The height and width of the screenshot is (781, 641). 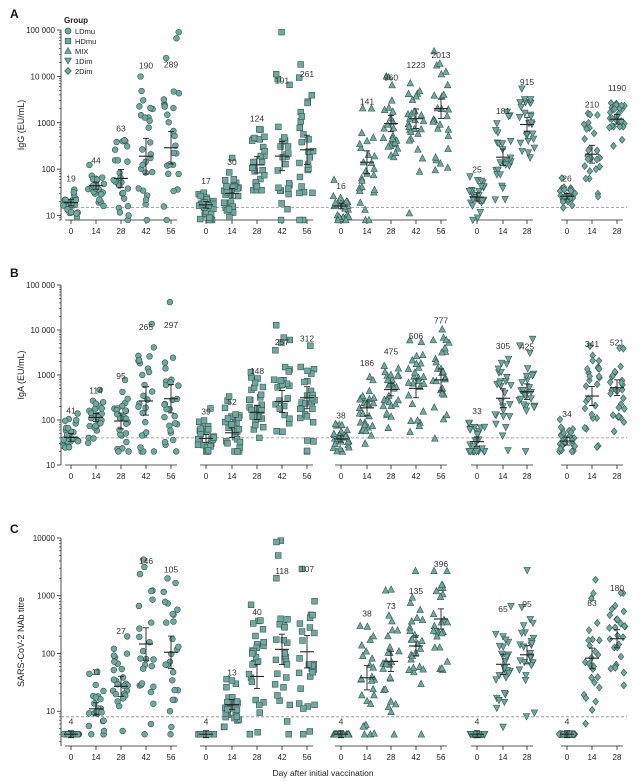 What do you see at coordinates (14, 273) in the screenshot?
I see `panel-letter: B` at bounding box center [14, 273].